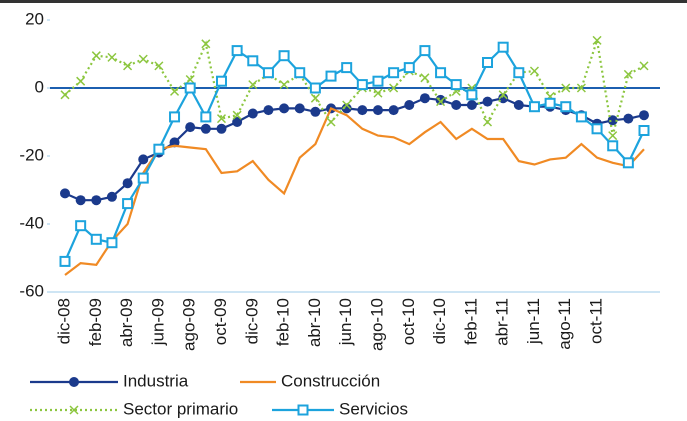 The height and width of the screenshot is (421, 687). Describe the element at coordinates (31, 154) in the screenshot. I see `y-tick-label: -20` at that location.